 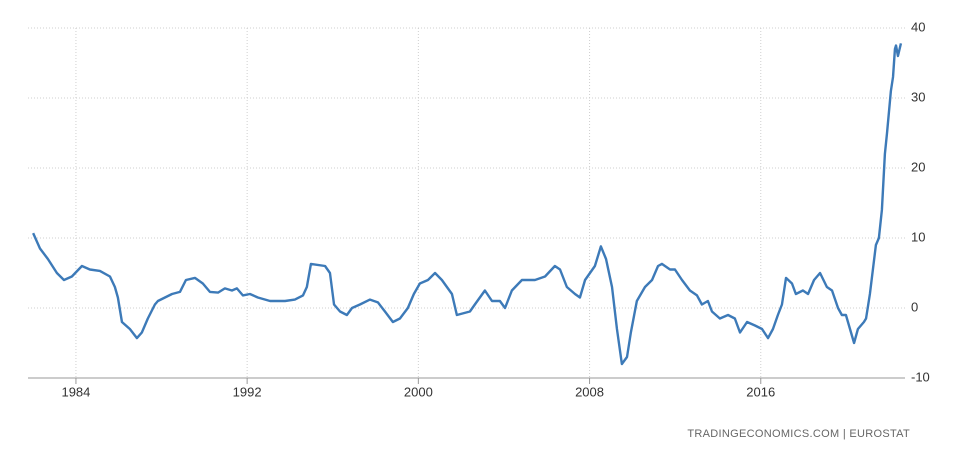 I want to click on y-tick-label: 20, so click(x=918, y=166).